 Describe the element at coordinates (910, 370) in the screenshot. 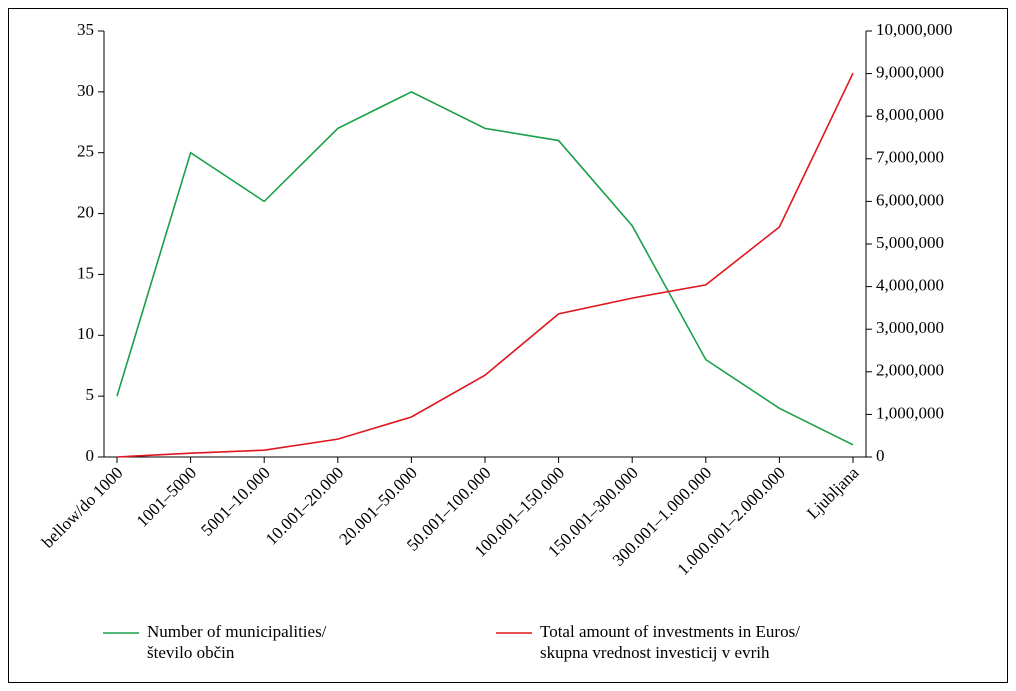

I see `y2-tick-label: 2,000,000` at that location.